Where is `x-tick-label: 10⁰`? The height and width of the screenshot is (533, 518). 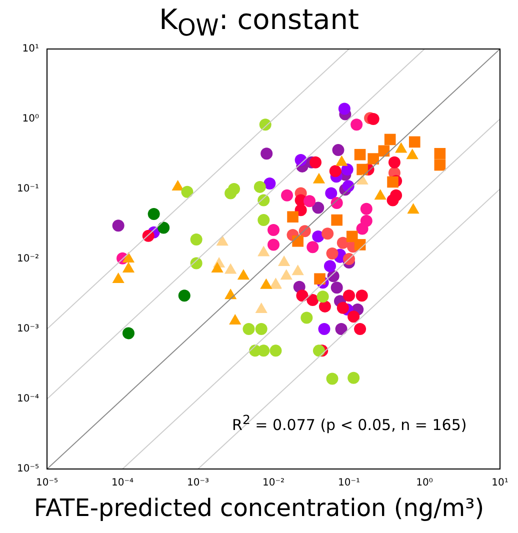
x-tick-label: 10⁰ is located at coordinates (424, 483).